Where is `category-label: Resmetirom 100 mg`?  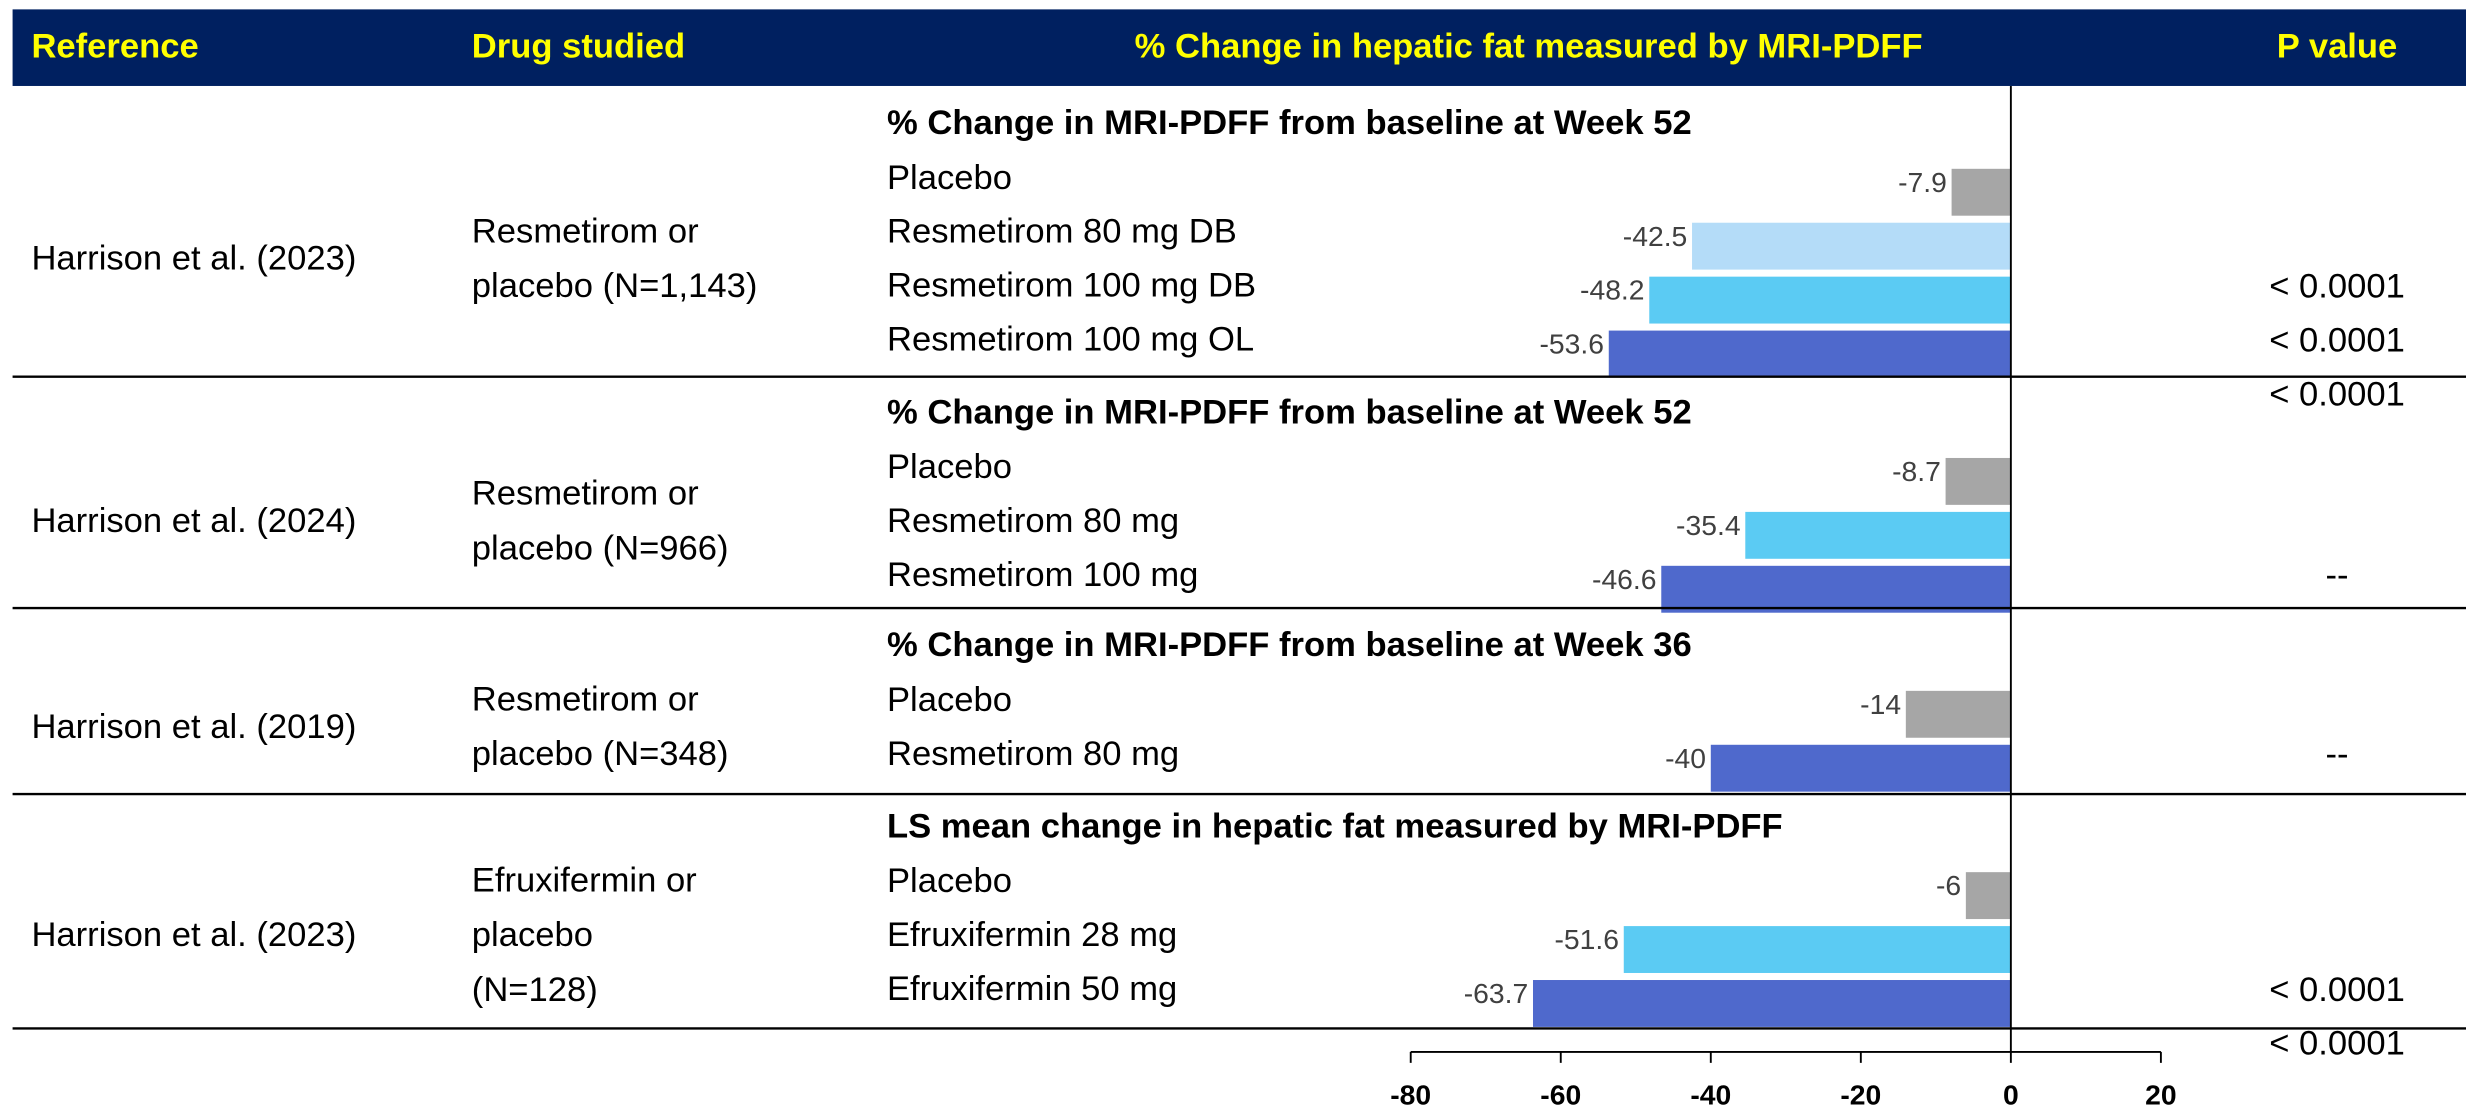
category-label: Resmetirom 100 mg is located at coordinates (1042, 575).